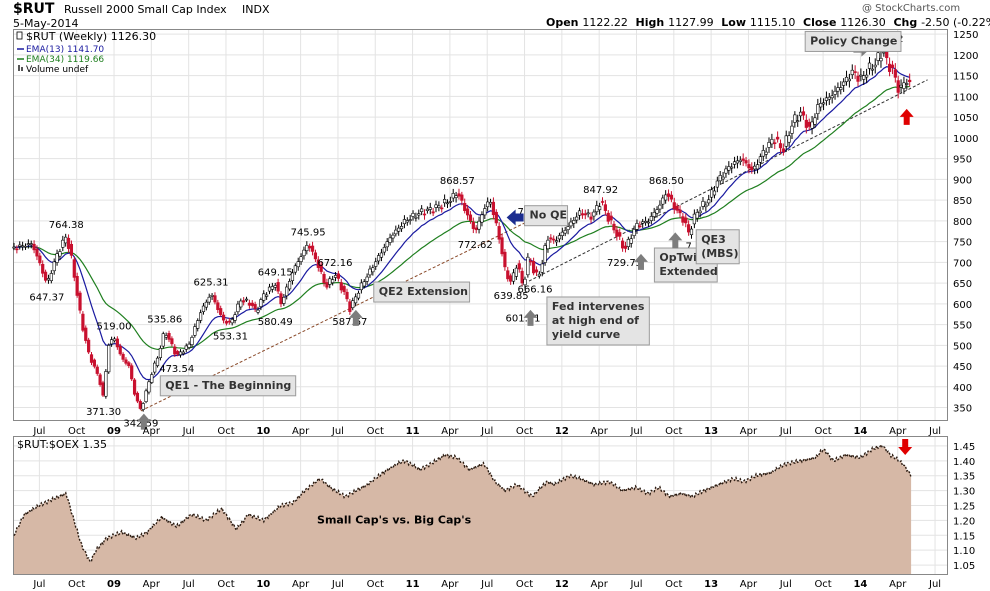 The height and width of the screenshot is (591, 990). Describe the element at coordinates (275, 273) in the screenshot. I see `price-label: 649.15` at that location.